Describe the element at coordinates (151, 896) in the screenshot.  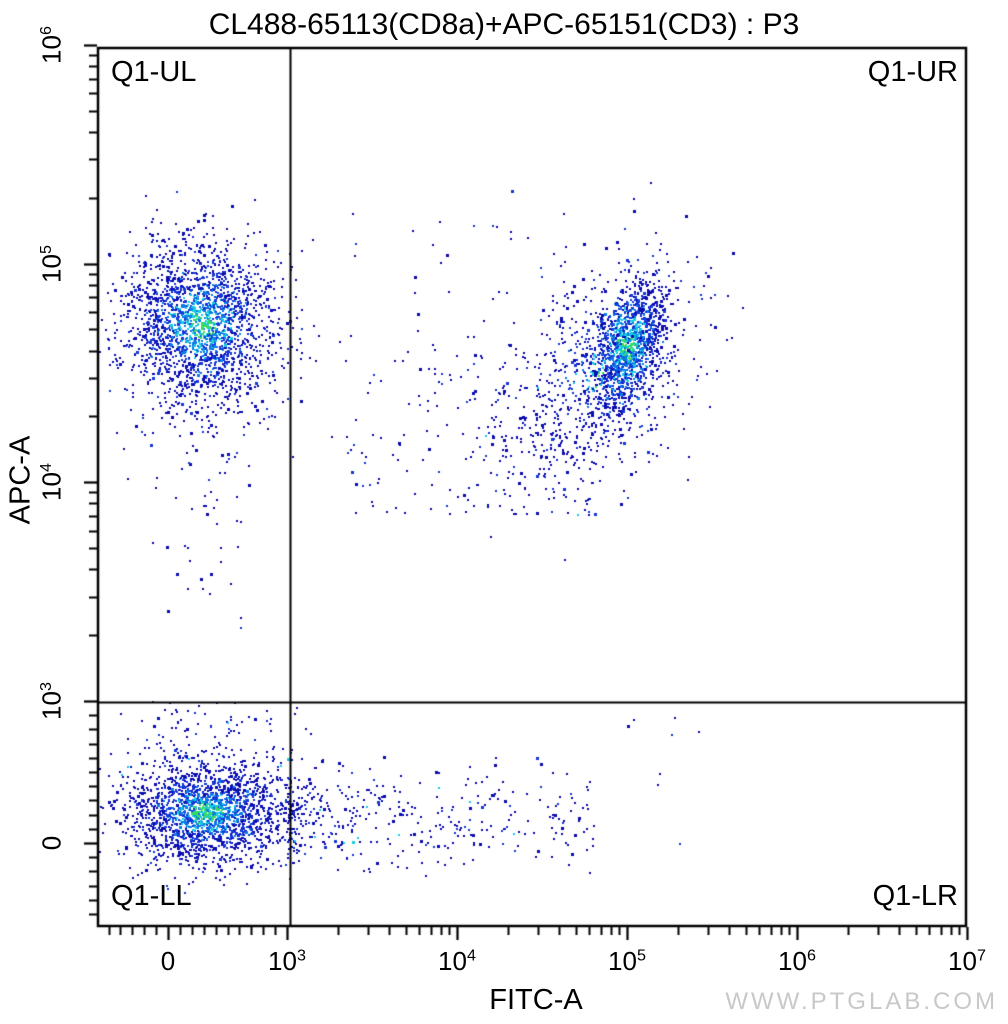
I see `quadrant-label-q1-ll: Q1-LL` at that location.